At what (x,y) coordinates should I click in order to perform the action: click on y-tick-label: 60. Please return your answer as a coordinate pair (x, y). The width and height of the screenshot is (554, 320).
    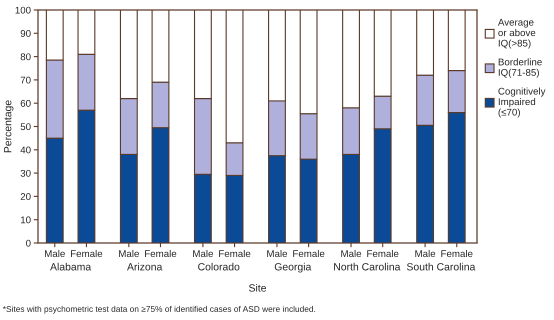
    Looking at the image, I should click on (25, 103).